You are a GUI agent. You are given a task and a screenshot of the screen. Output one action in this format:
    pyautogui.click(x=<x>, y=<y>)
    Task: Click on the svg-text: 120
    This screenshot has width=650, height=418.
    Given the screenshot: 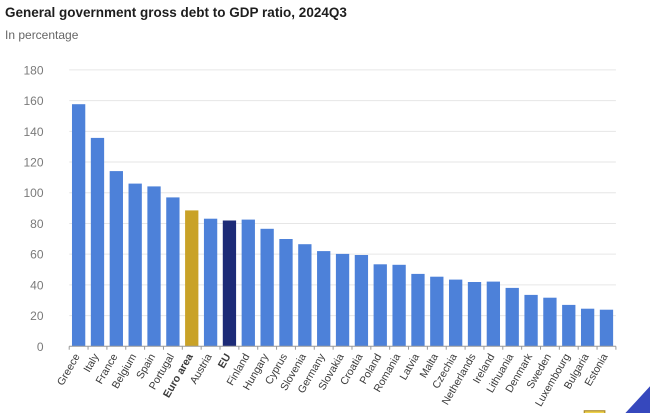 What is the action you would take?
    pyautogui.click(x=33, y=163)
    